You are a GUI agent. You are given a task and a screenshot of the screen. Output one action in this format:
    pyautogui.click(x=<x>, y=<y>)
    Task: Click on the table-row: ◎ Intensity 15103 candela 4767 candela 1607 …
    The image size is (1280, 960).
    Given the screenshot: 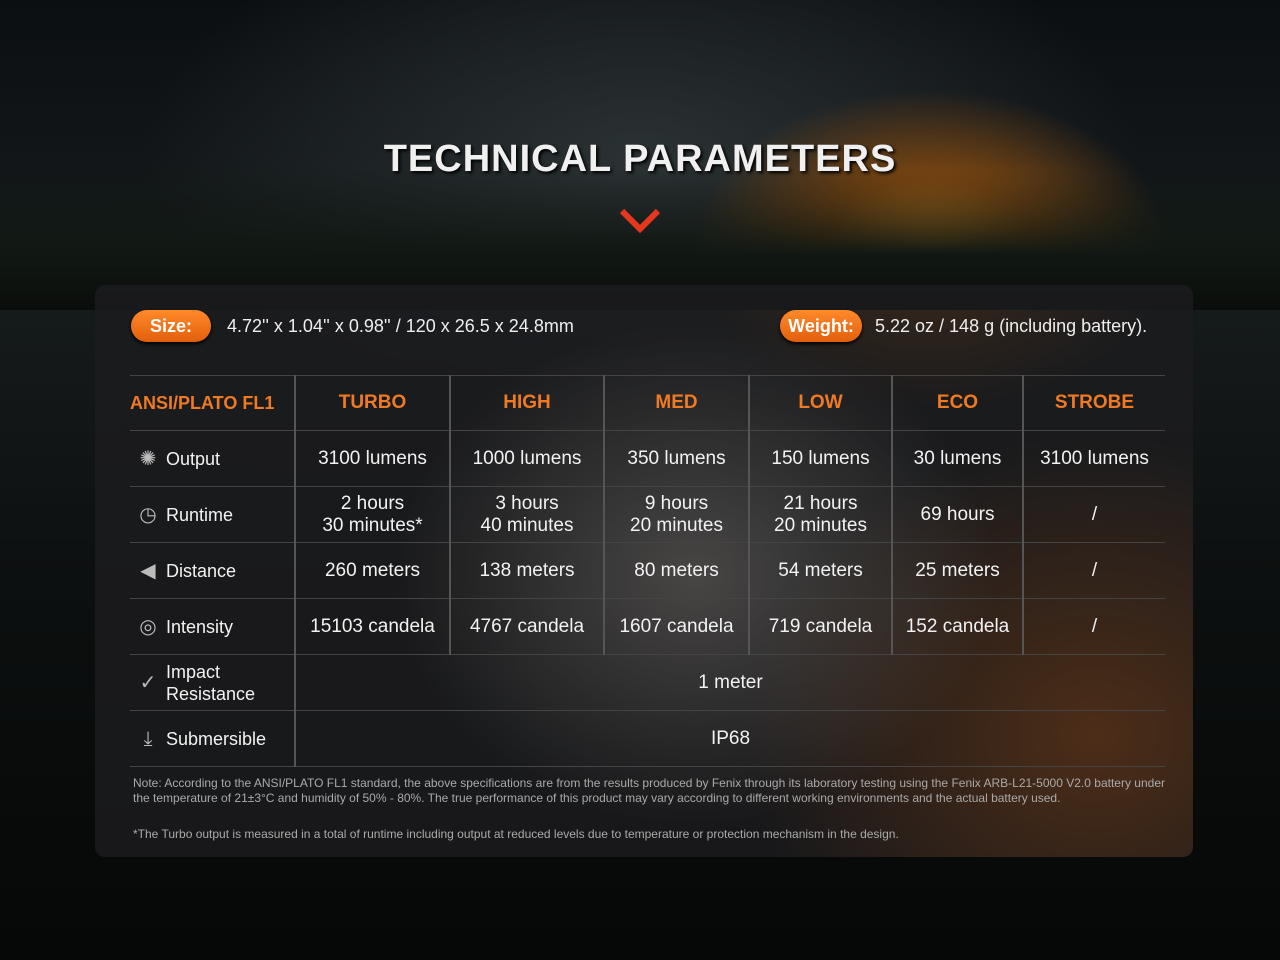 What is the action you would take?
    pyautogui.click(x=647, y=626)
    